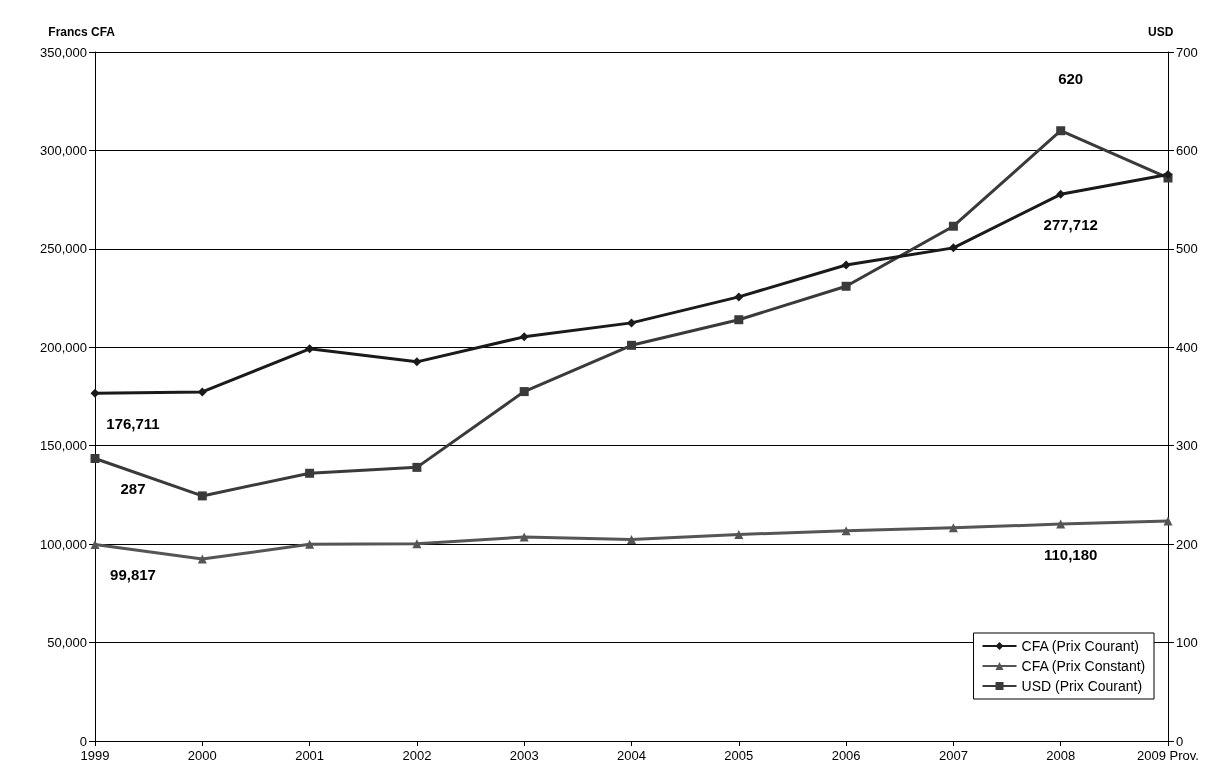 Image resolution: width=1222 pixels, height=777 pixels. Describe the element at coordinates (202, 755) in the screenshot. I see `x-tick-label: 2000` at that location.